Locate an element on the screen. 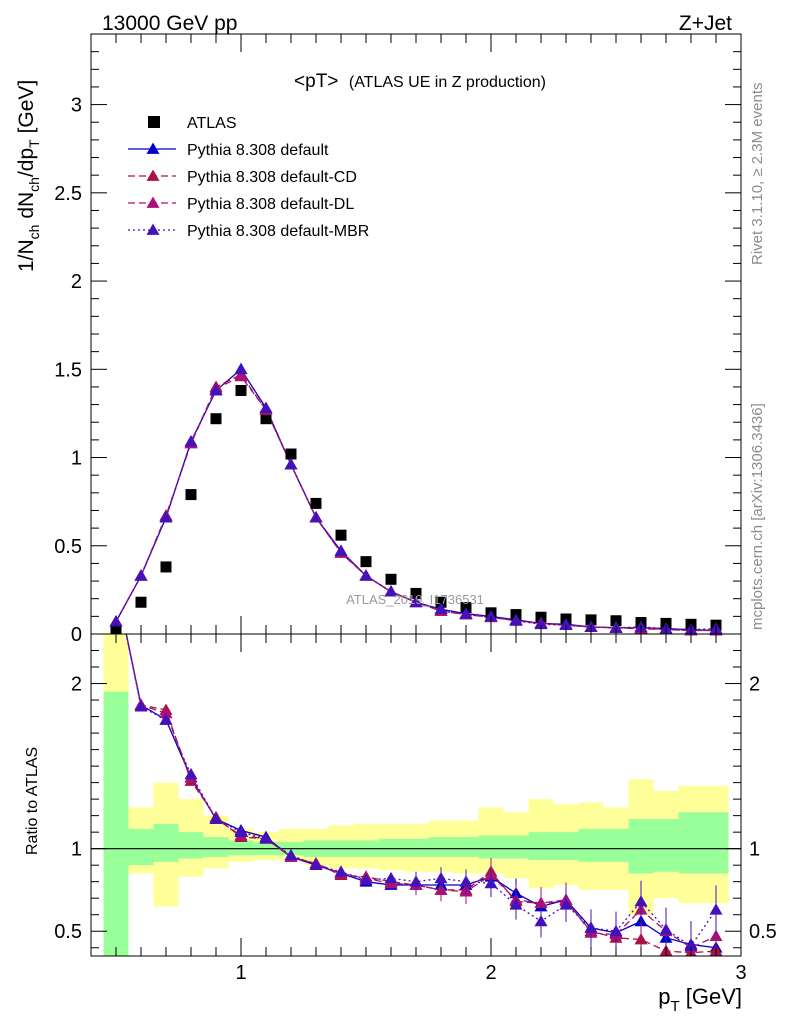 Image resolution: width=786 pixels, height=1024 pixels. legend-label-atlas: ATLAS is located at coordinates (212, 123).